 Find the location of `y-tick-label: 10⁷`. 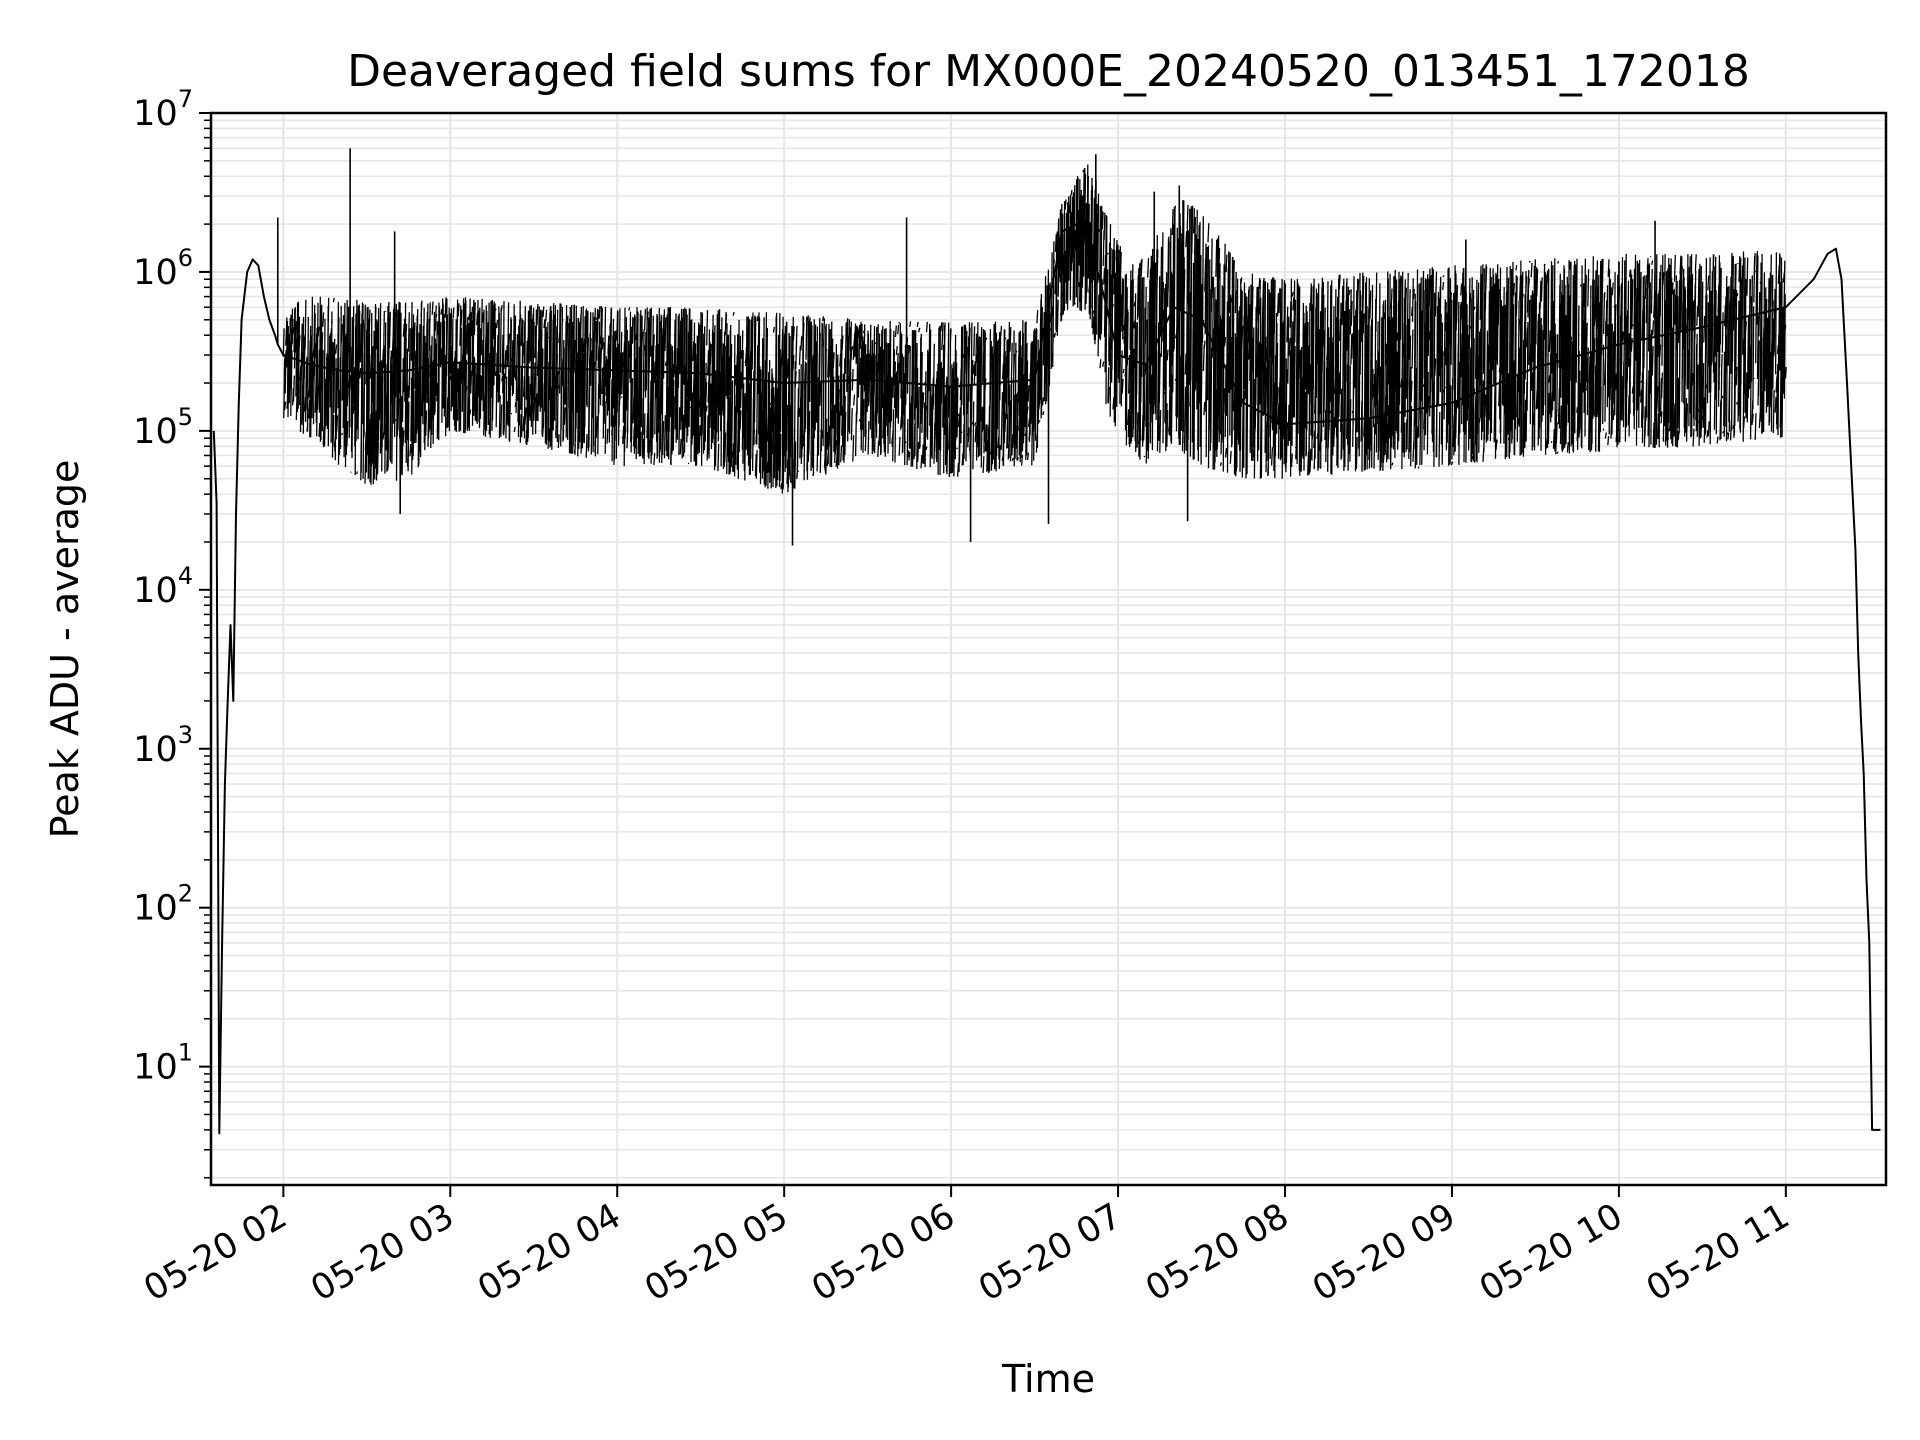

y-tick-label: 10⁷ is located at coordinates (163, 109).